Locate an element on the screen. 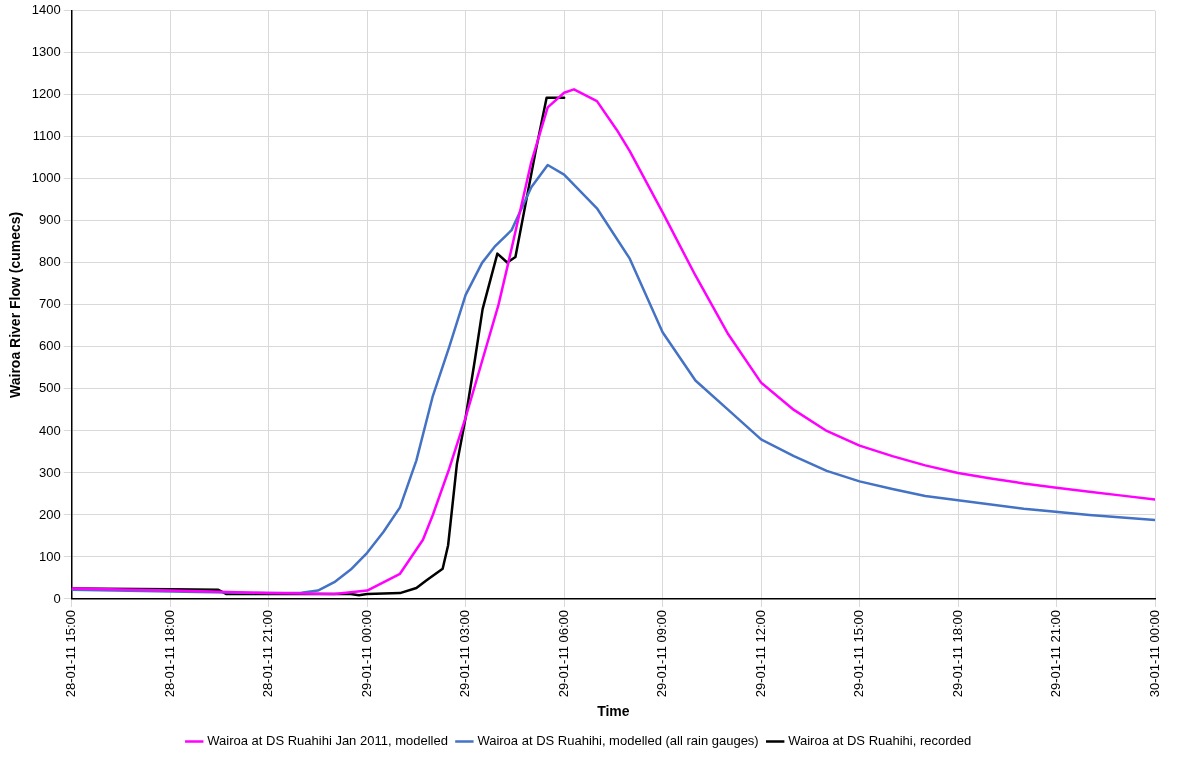 This screenshot has height=758, width=1185. x-tick-label: 29-01-11 06:00 is located at coordinates (563, 653).